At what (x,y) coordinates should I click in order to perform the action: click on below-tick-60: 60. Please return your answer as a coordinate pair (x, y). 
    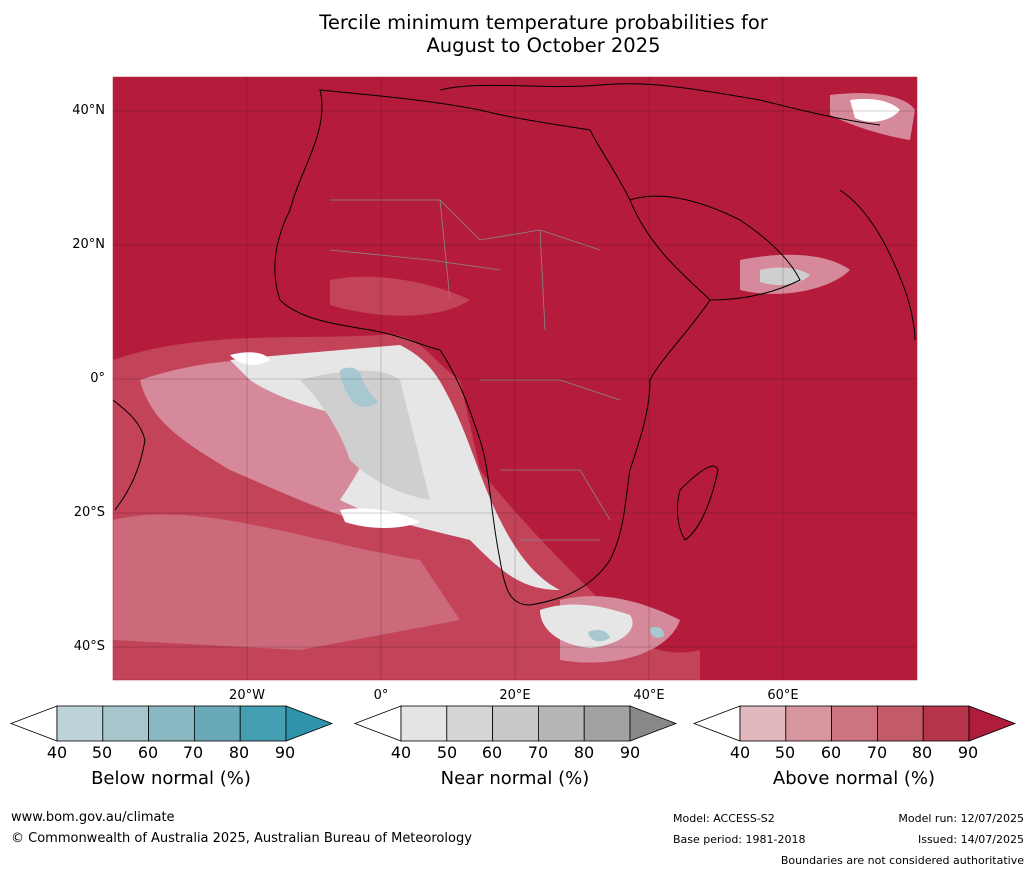
    Looking at the image, I should click on (148, 752).